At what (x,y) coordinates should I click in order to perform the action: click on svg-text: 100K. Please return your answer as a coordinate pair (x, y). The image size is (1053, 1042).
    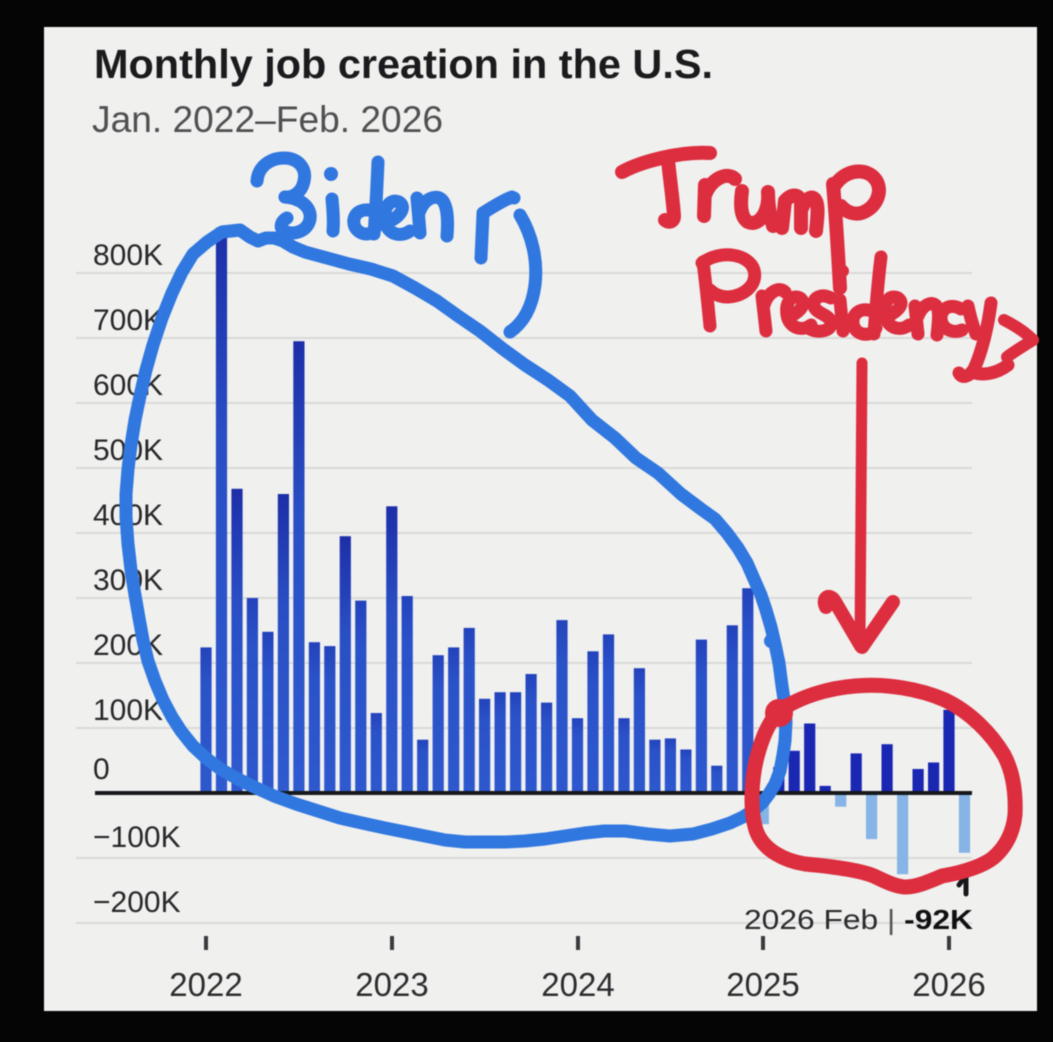
    Looking at the image, I should click on (128, 710).